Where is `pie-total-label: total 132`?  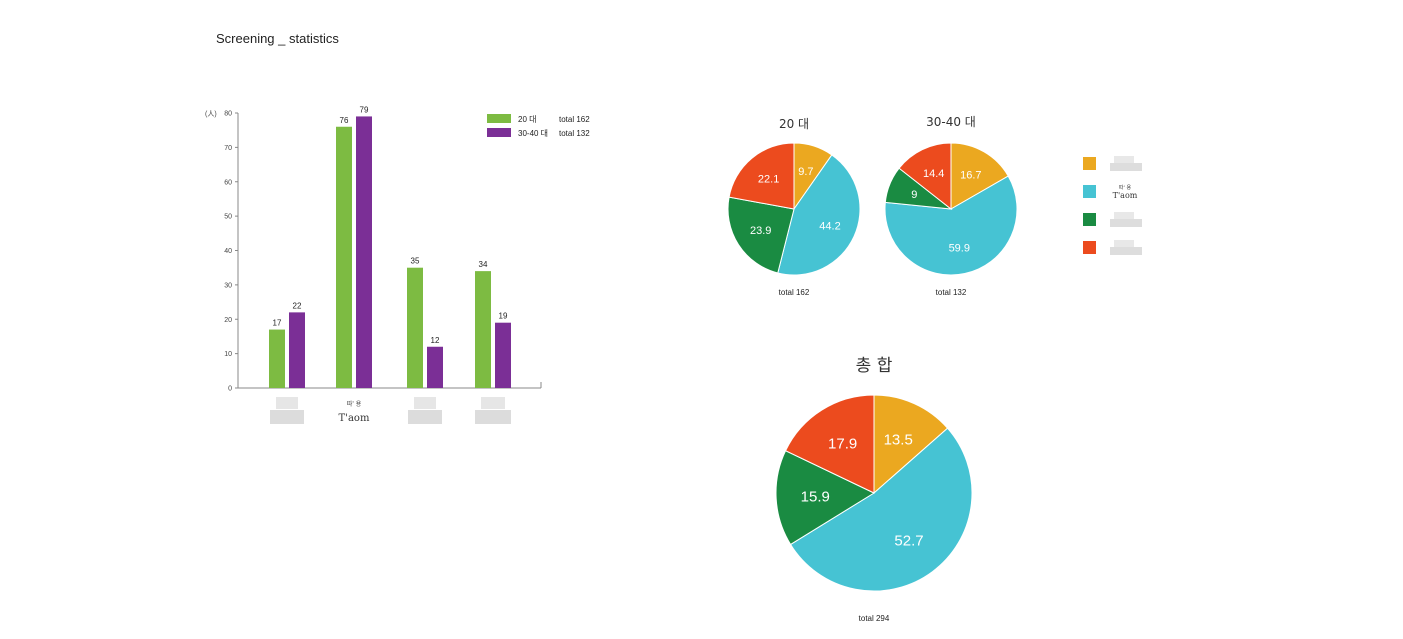
pie-total-label: total 132 is located at coordinates (951, 292).